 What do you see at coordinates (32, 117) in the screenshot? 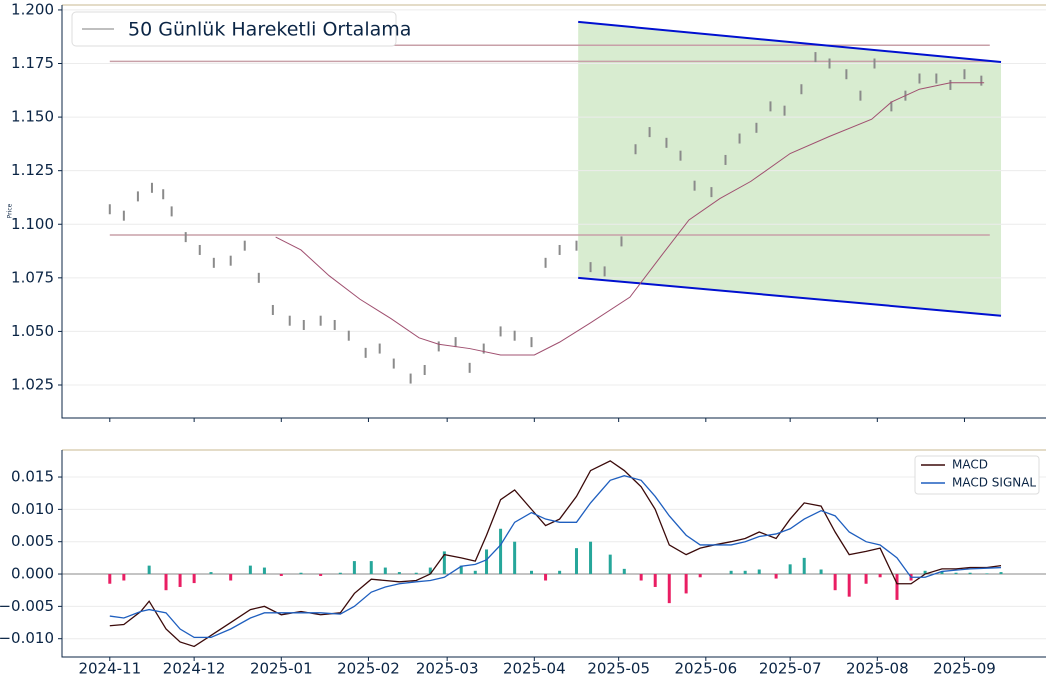
I see `y-tick-label: 1.150` at bounding box center [32, 117].